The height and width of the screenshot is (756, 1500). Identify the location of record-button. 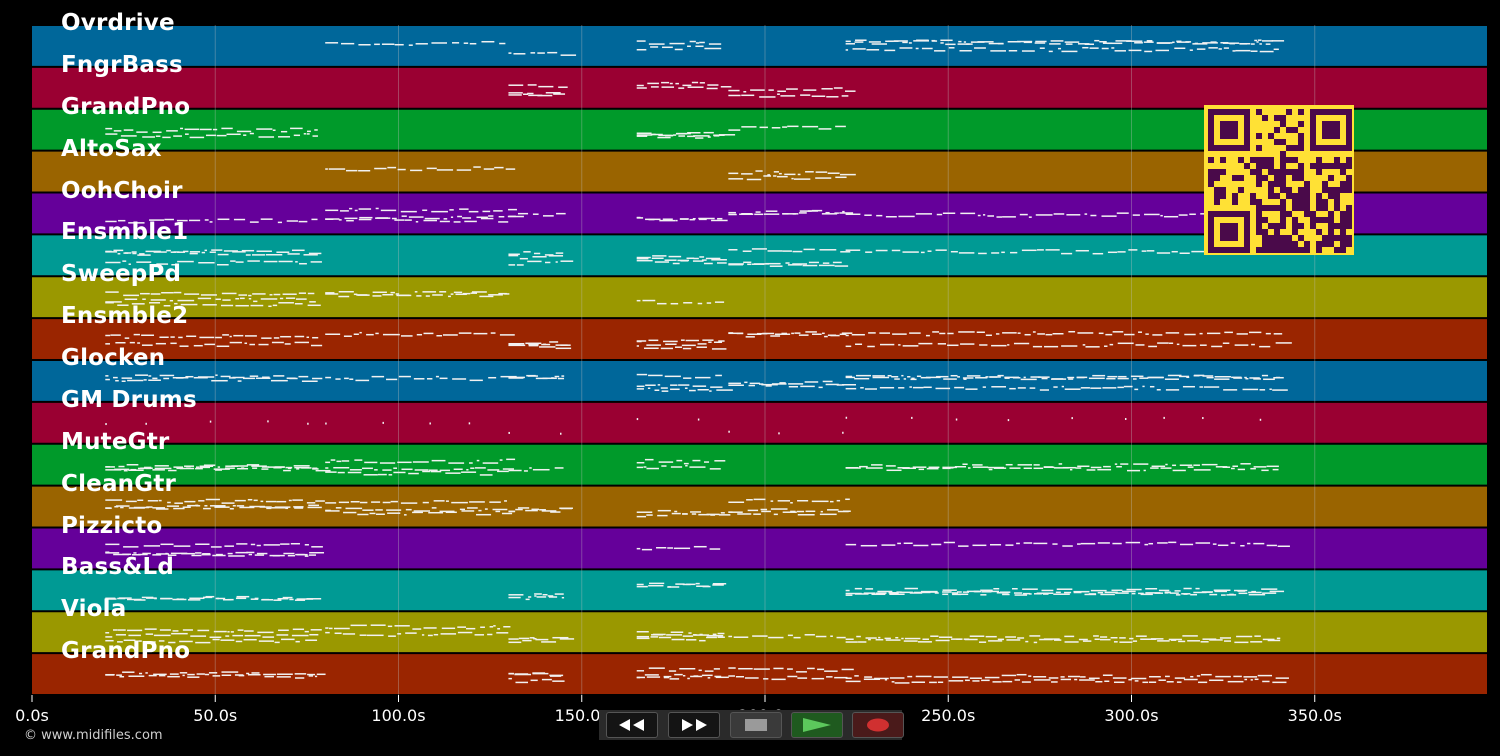
(878, 725).